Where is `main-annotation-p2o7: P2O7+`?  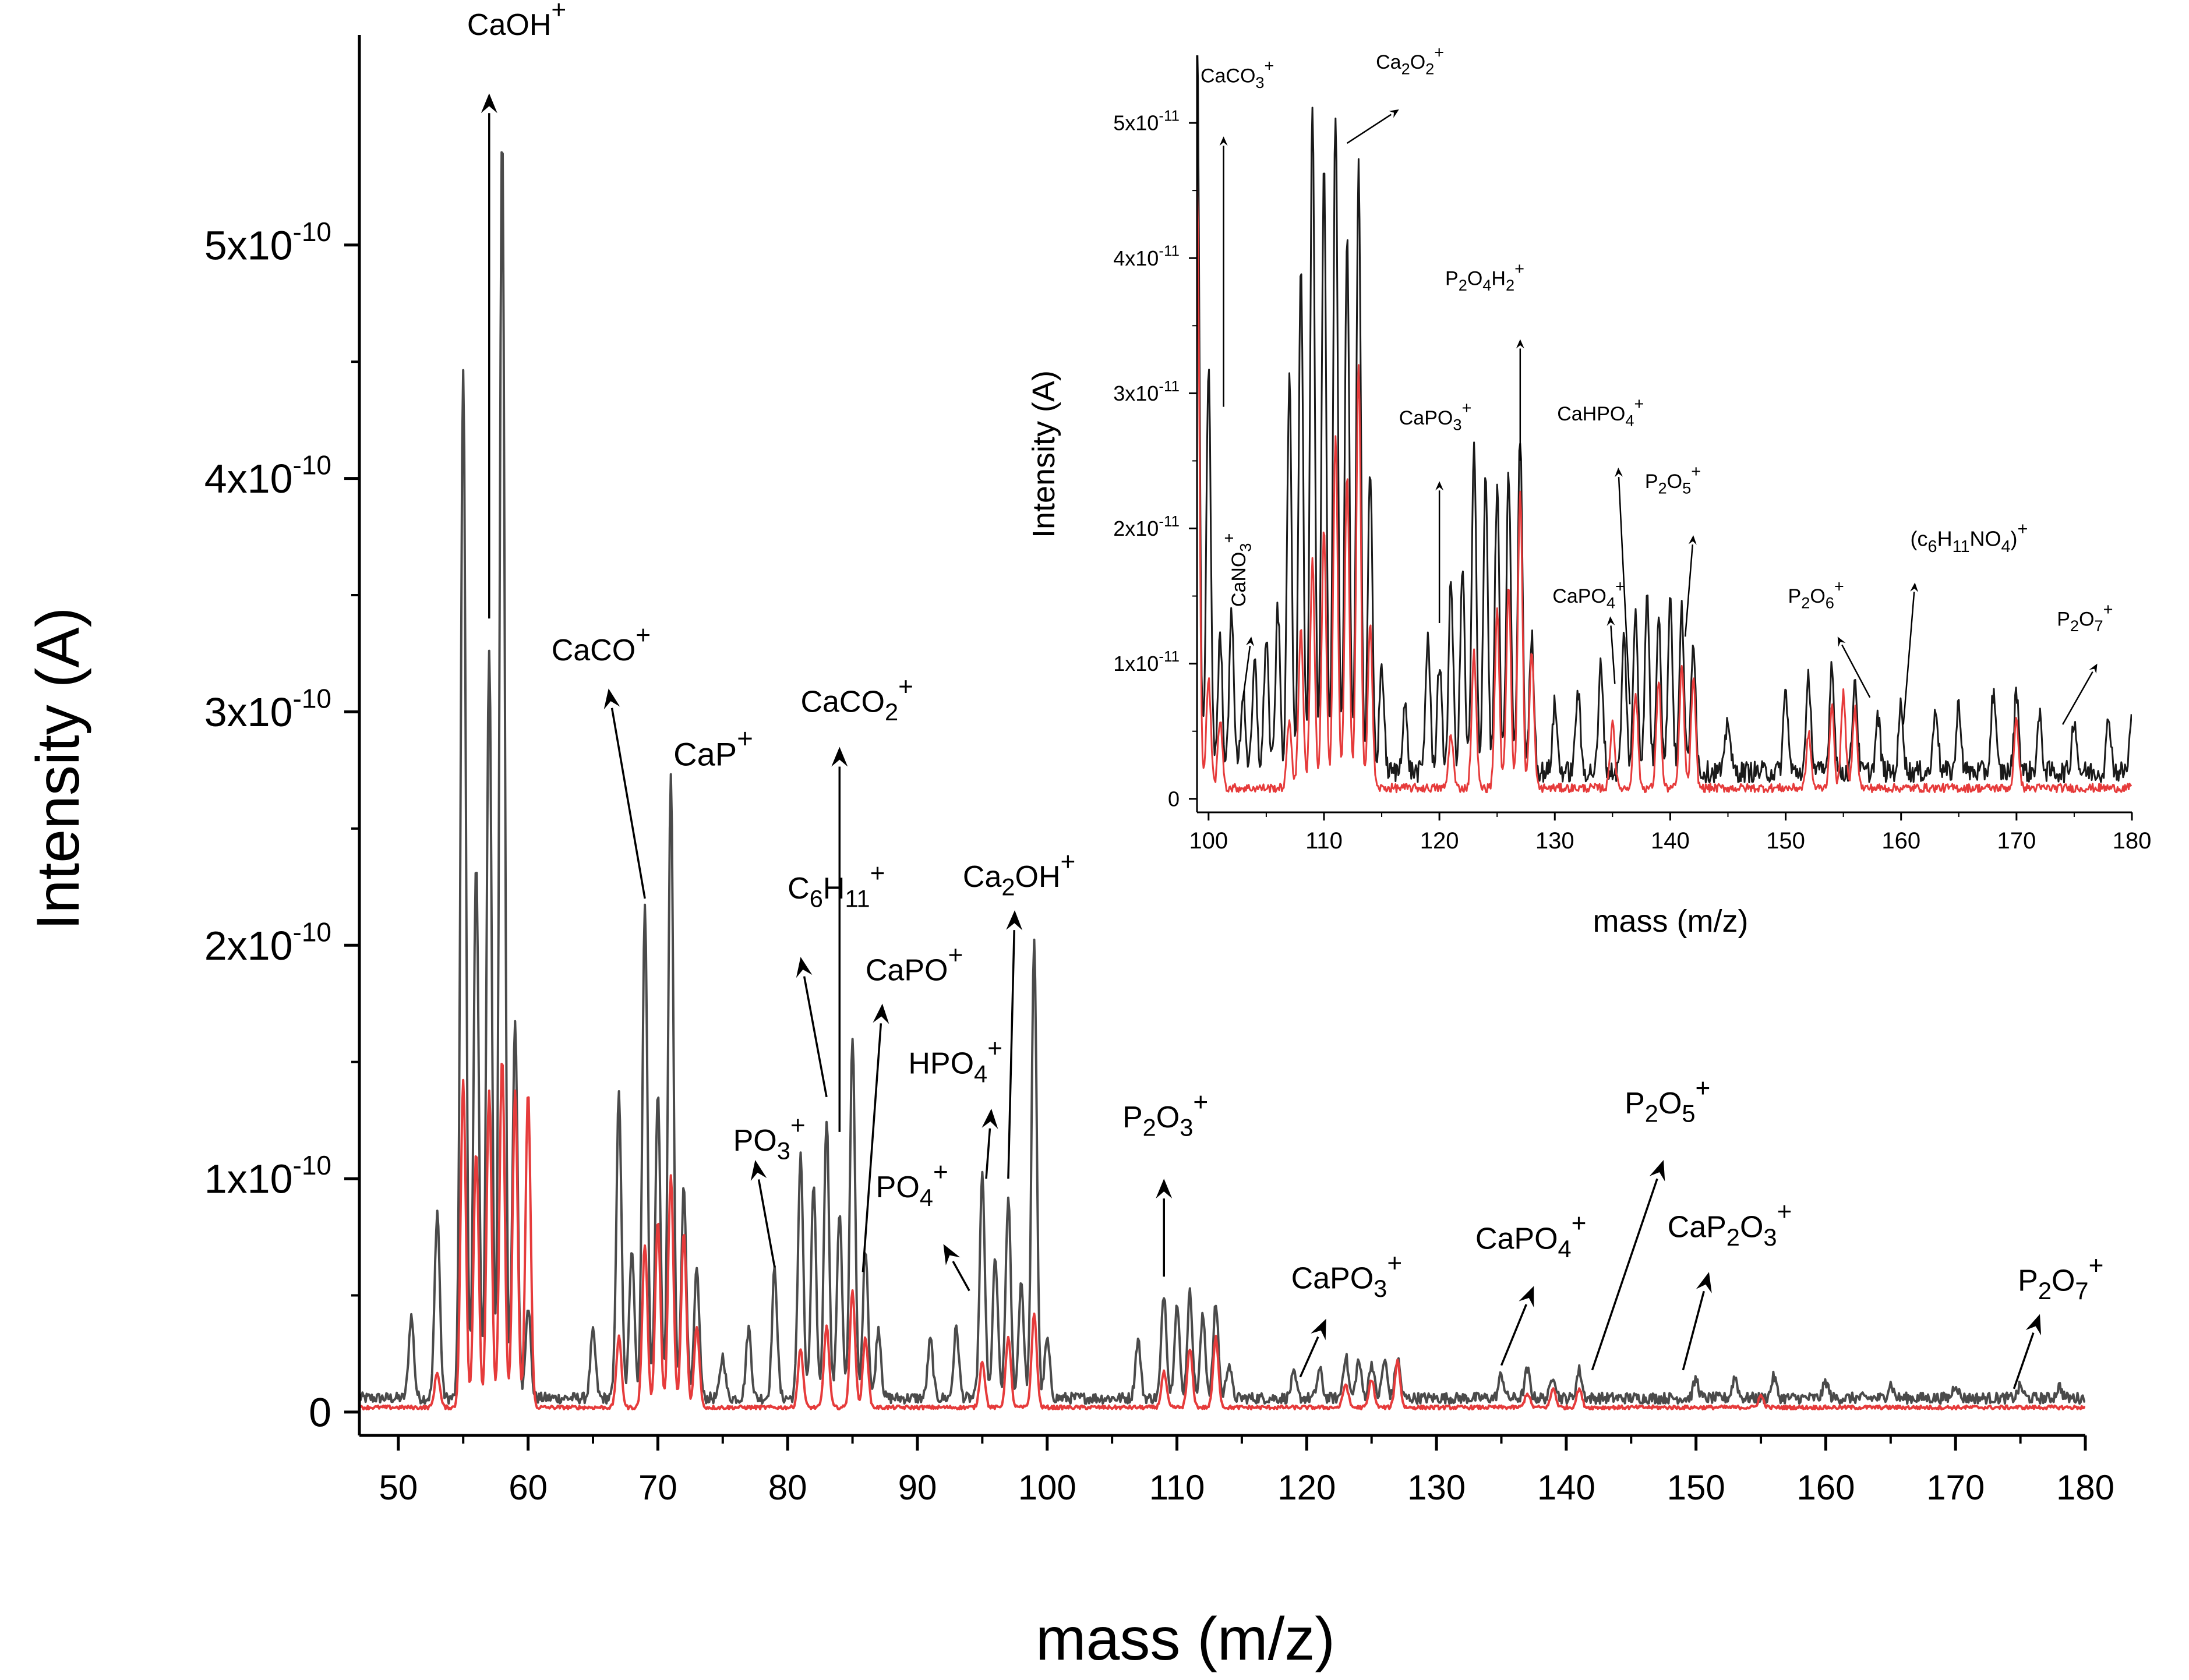 main-annotation-p2o7: P2O7+ is located at coordinates (2058, 1320).